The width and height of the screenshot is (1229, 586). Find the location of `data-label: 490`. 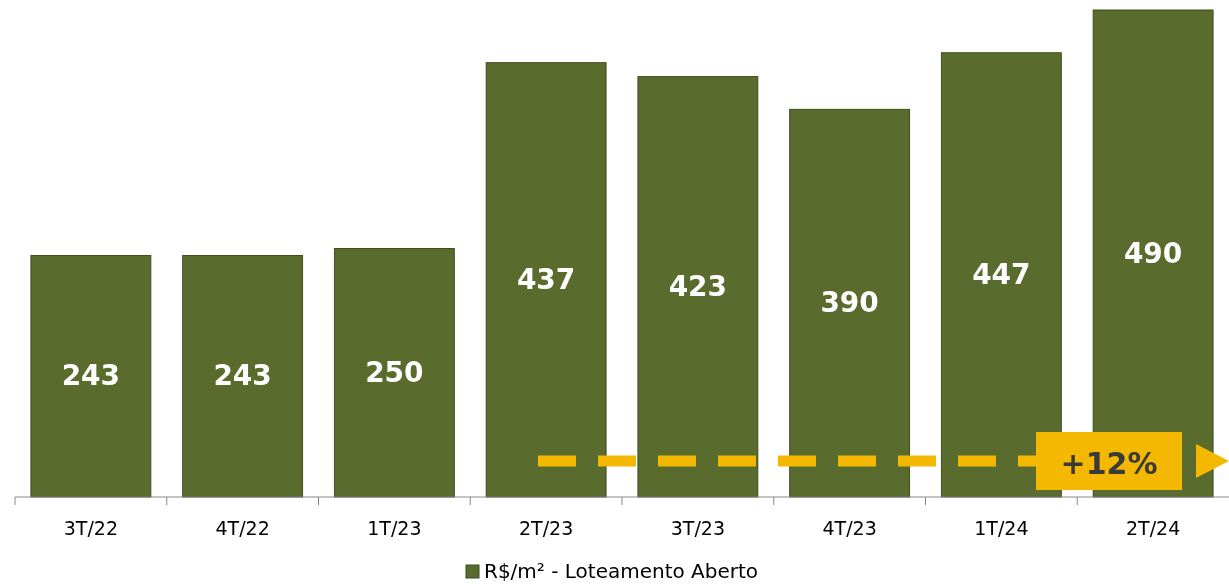

data-label: 490 is located at coordinates (1153, 253).